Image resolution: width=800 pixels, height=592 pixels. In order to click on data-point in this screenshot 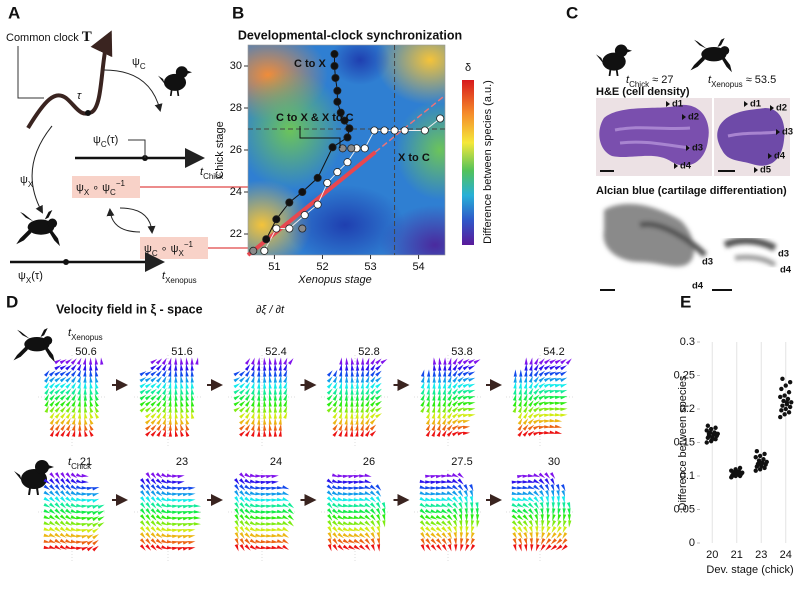, I will do `click(715, 439)`.